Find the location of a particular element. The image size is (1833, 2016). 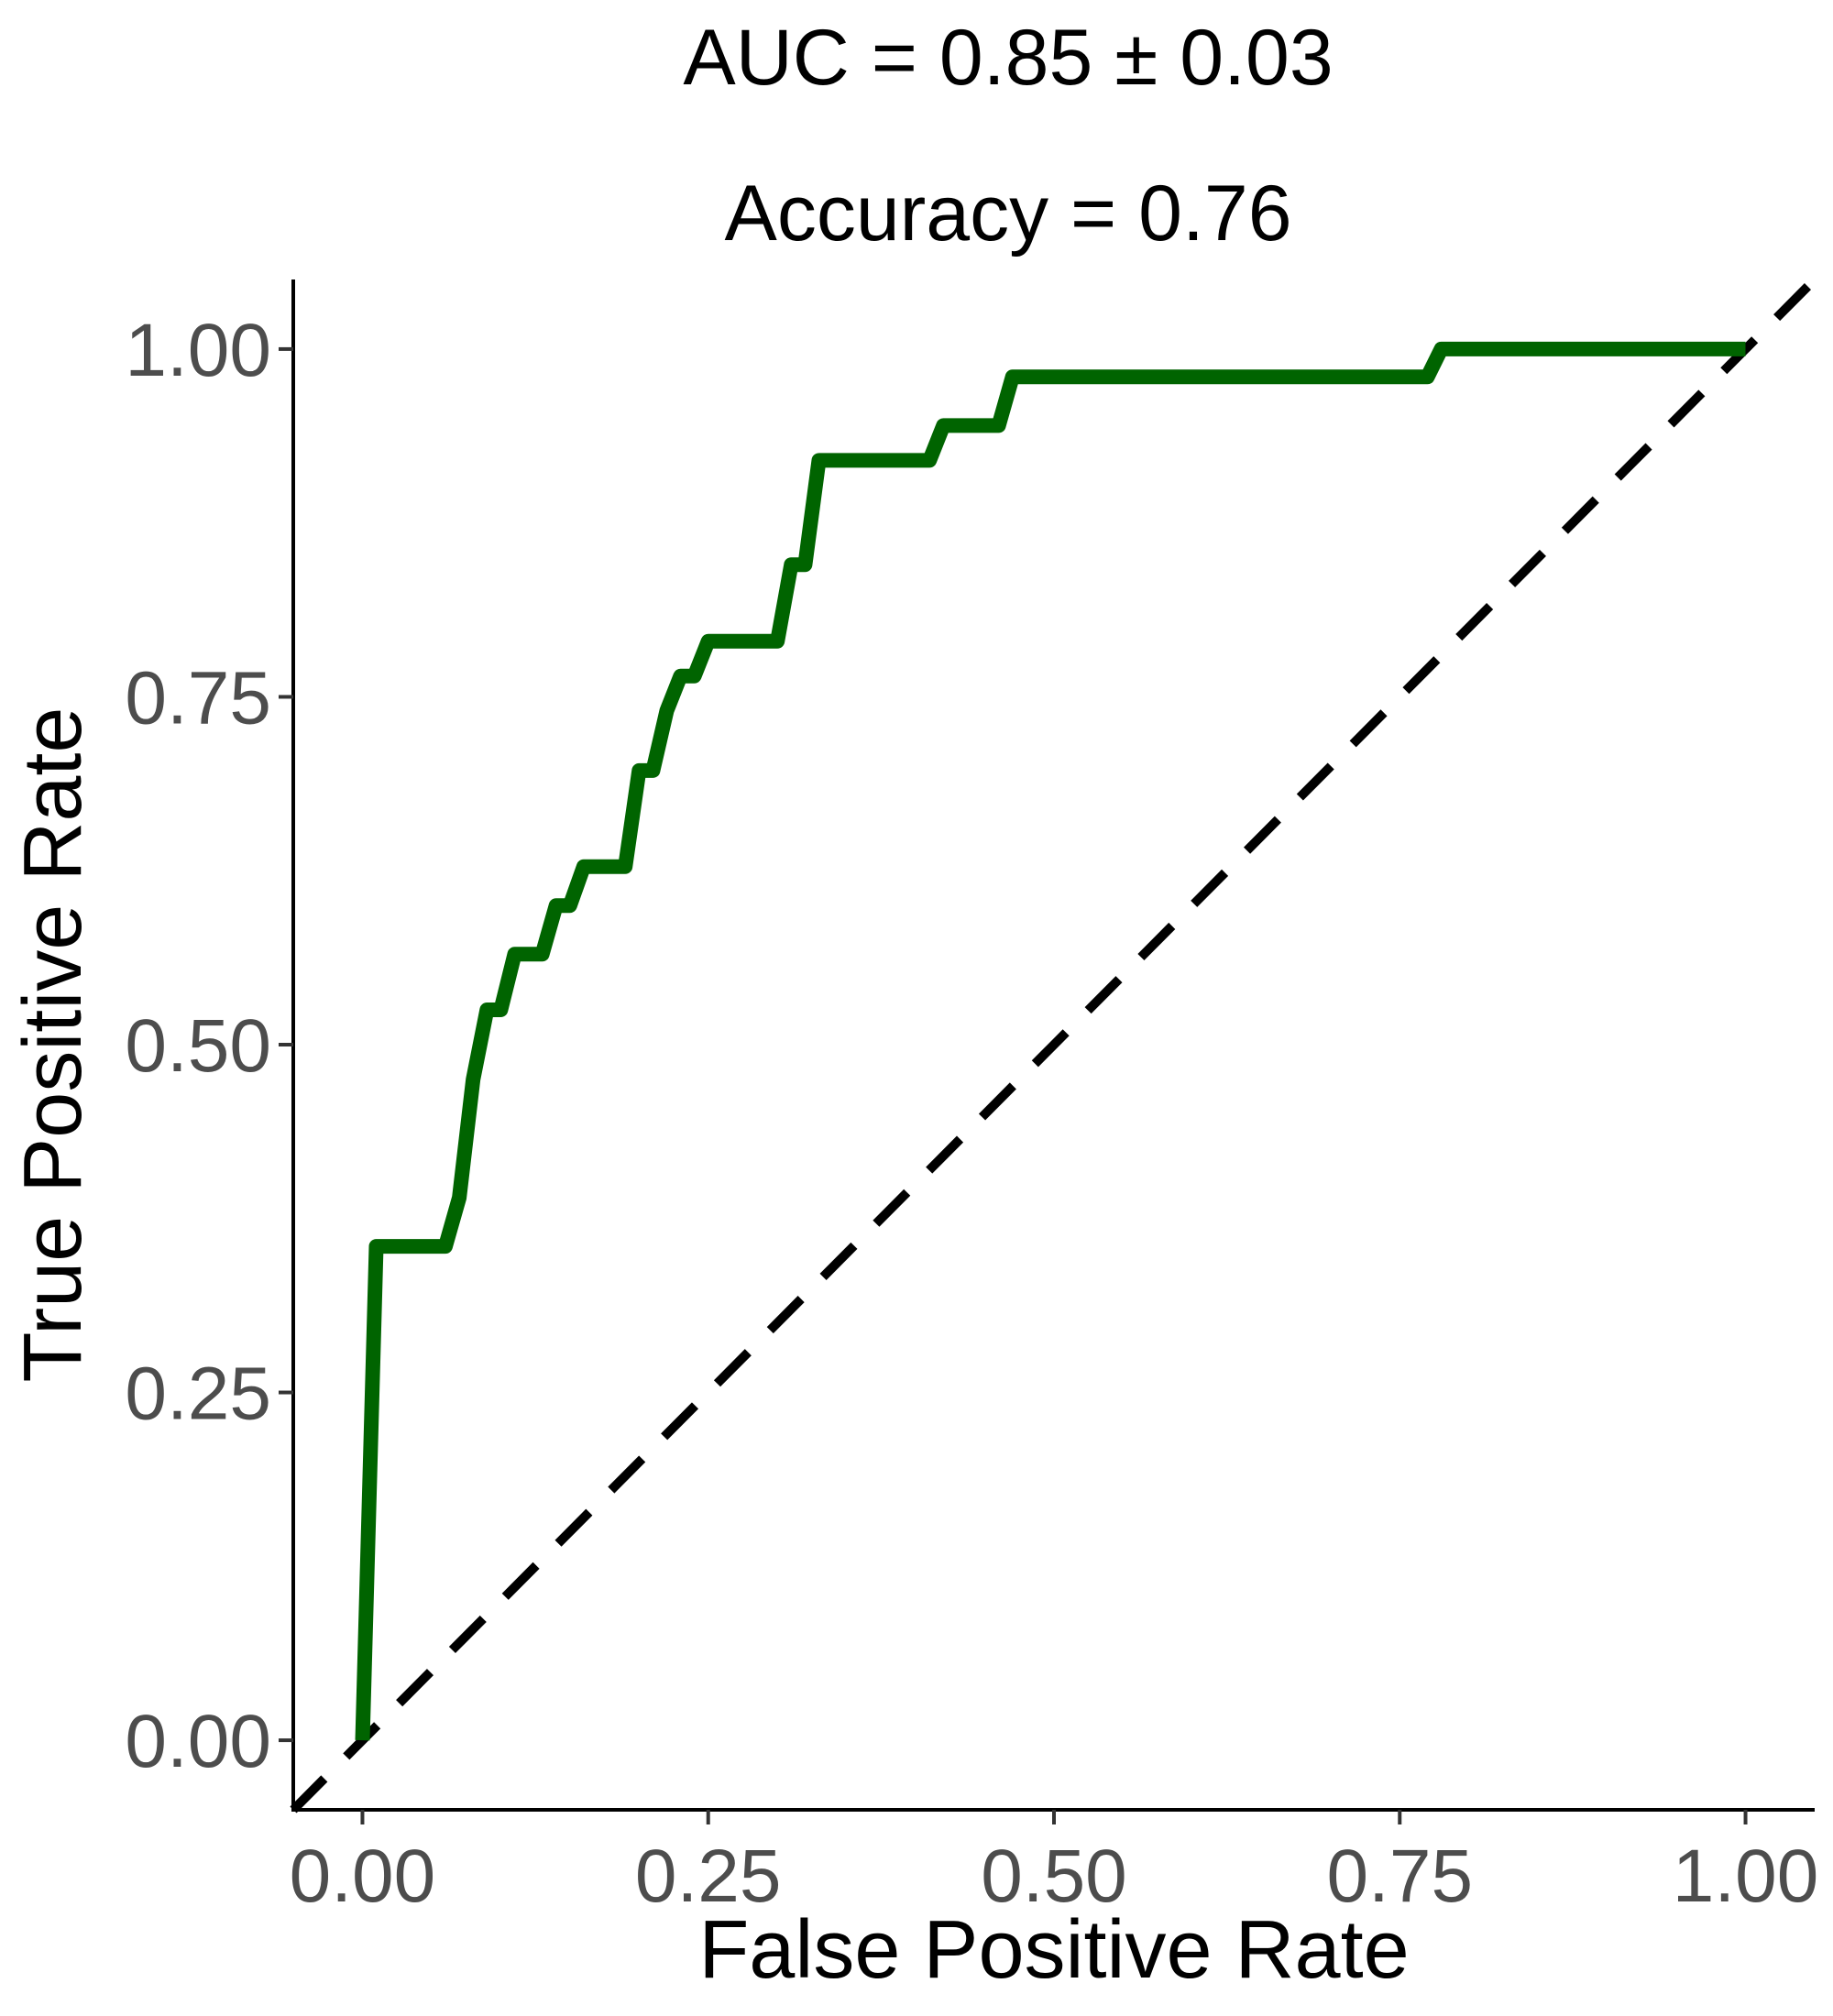

x-tick-label: 0.75 is located at coordinates (1399, 1876).